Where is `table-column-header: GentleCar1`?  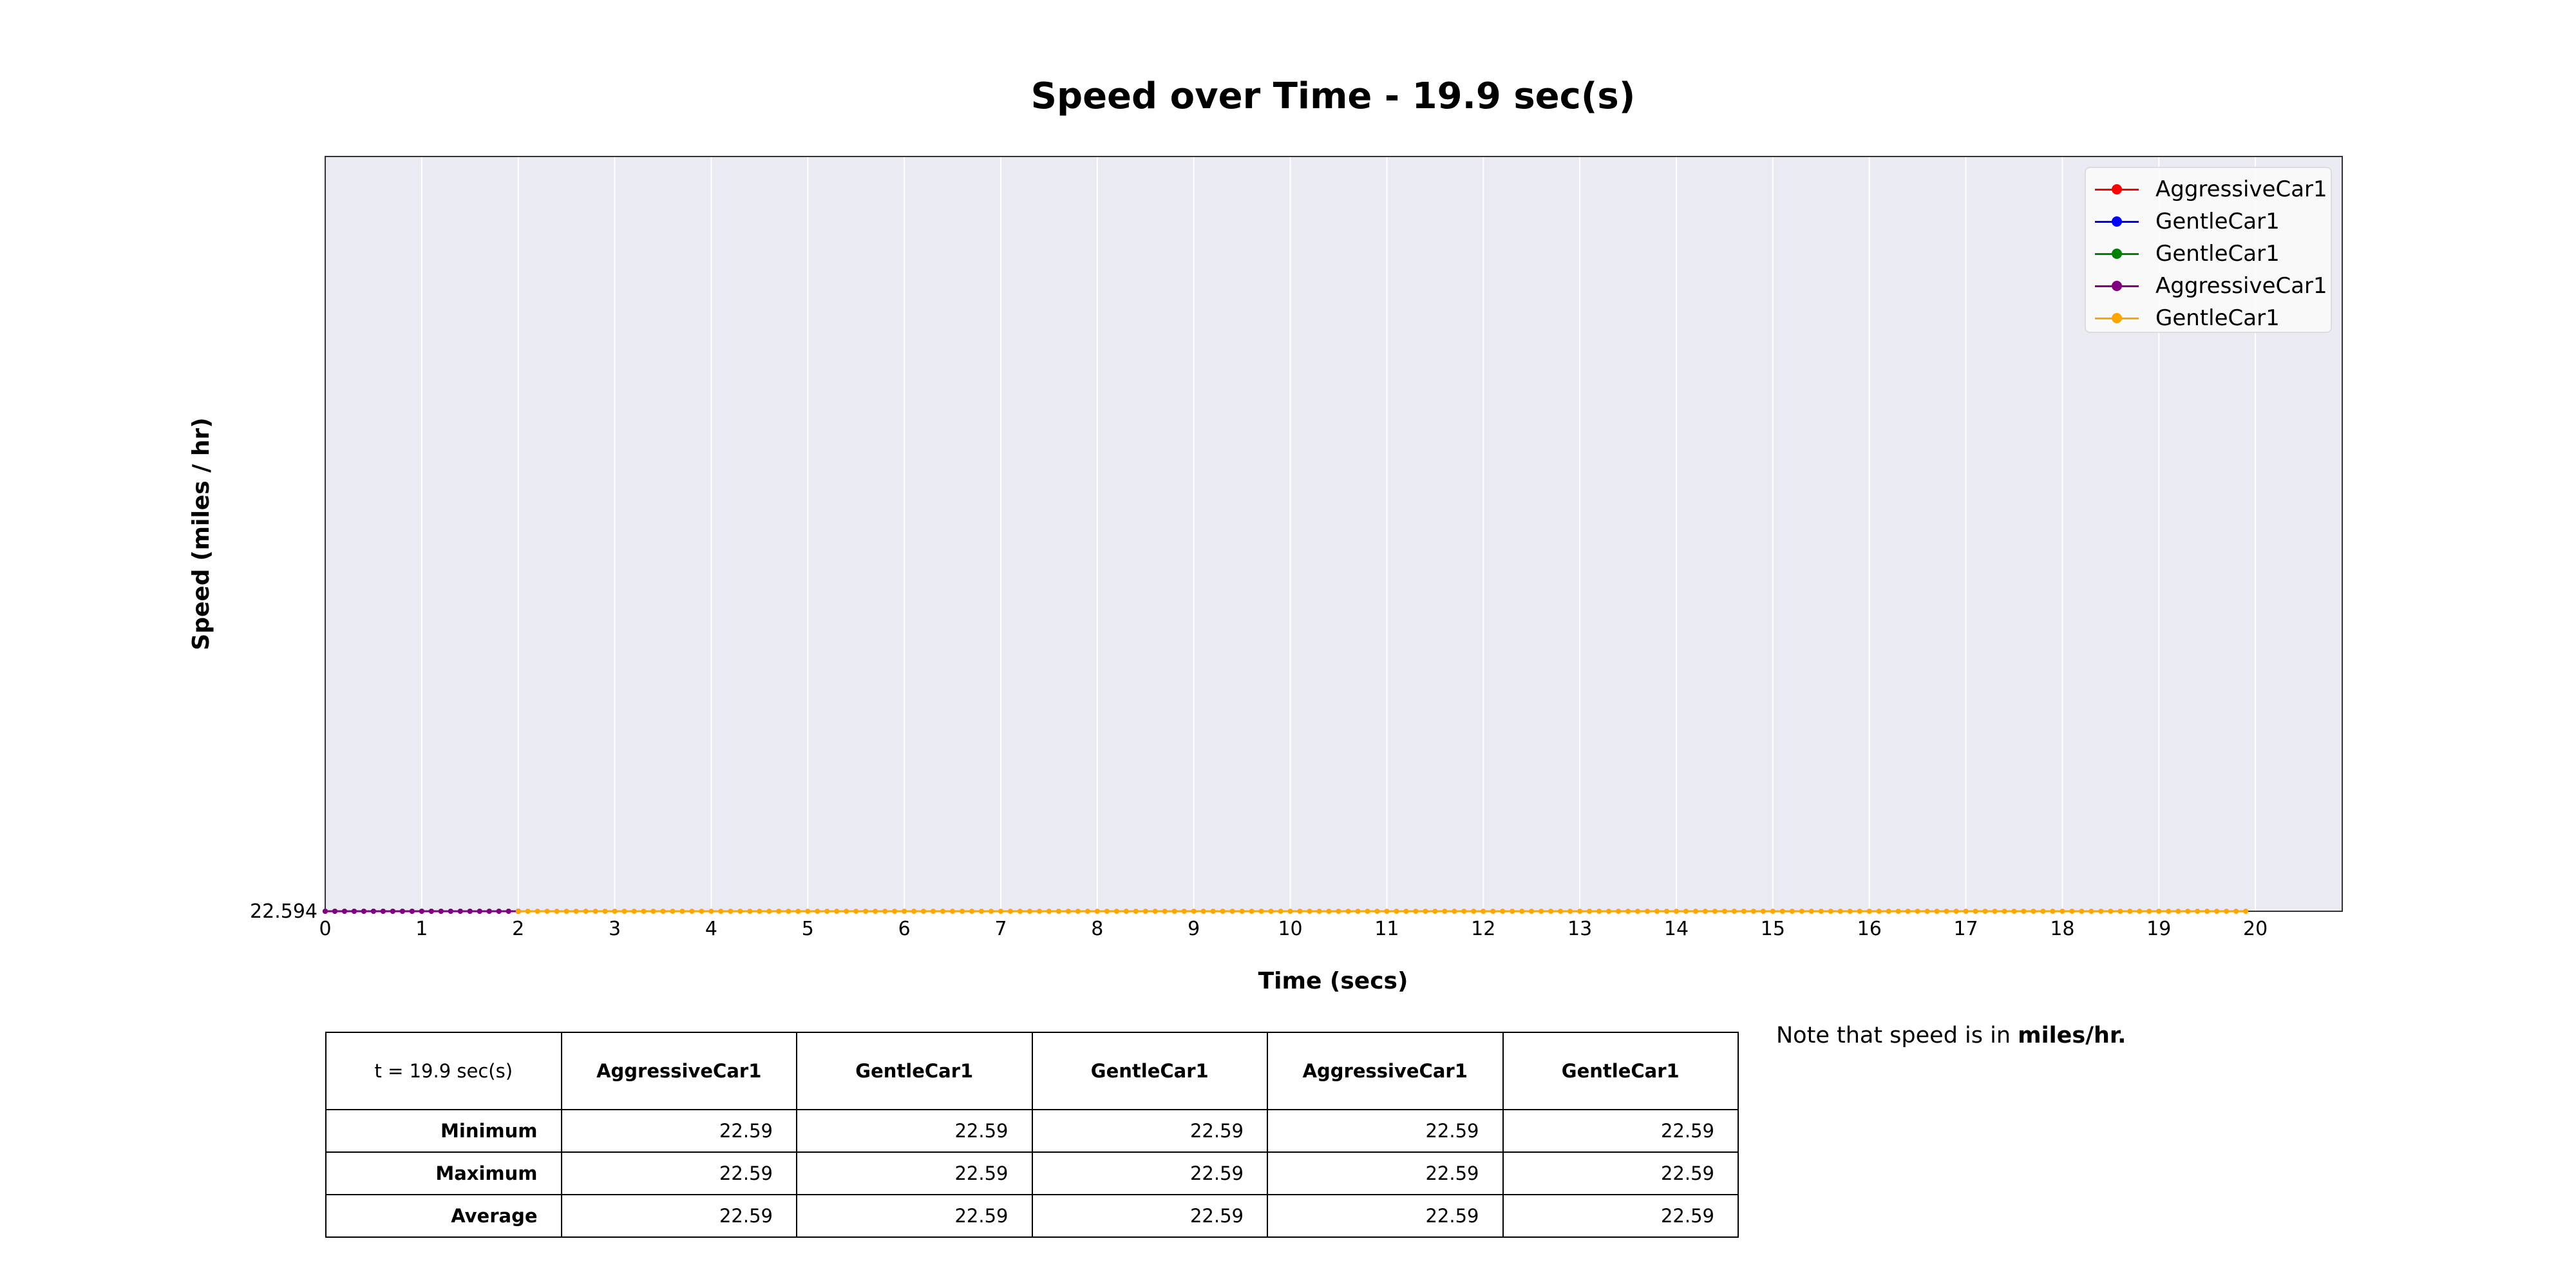
table-column-header: GentleCar1 is located at coordinates (914, 1071).